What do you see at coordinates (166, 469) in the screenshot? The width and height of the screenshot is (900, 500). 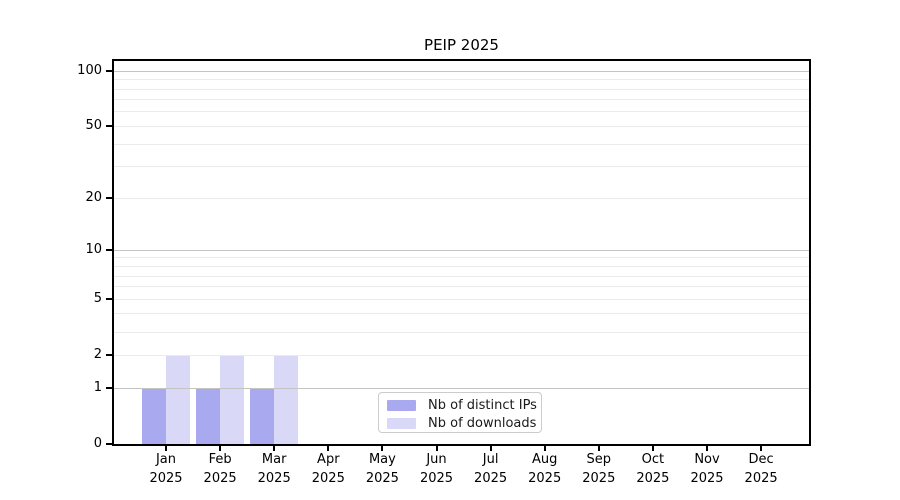 I see `x-tick-label: Jan 2025` at bounding box center [166, 469].